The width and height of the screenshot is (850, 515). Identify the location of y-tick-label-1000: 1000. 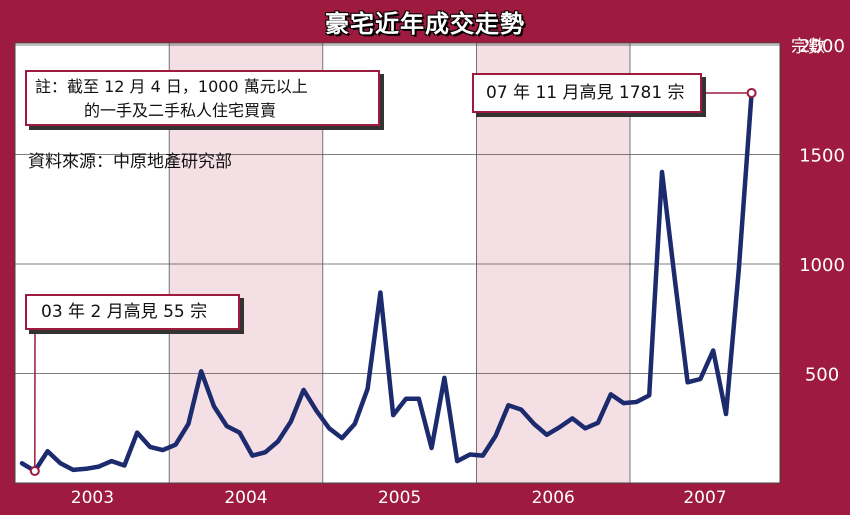
(822, 265).